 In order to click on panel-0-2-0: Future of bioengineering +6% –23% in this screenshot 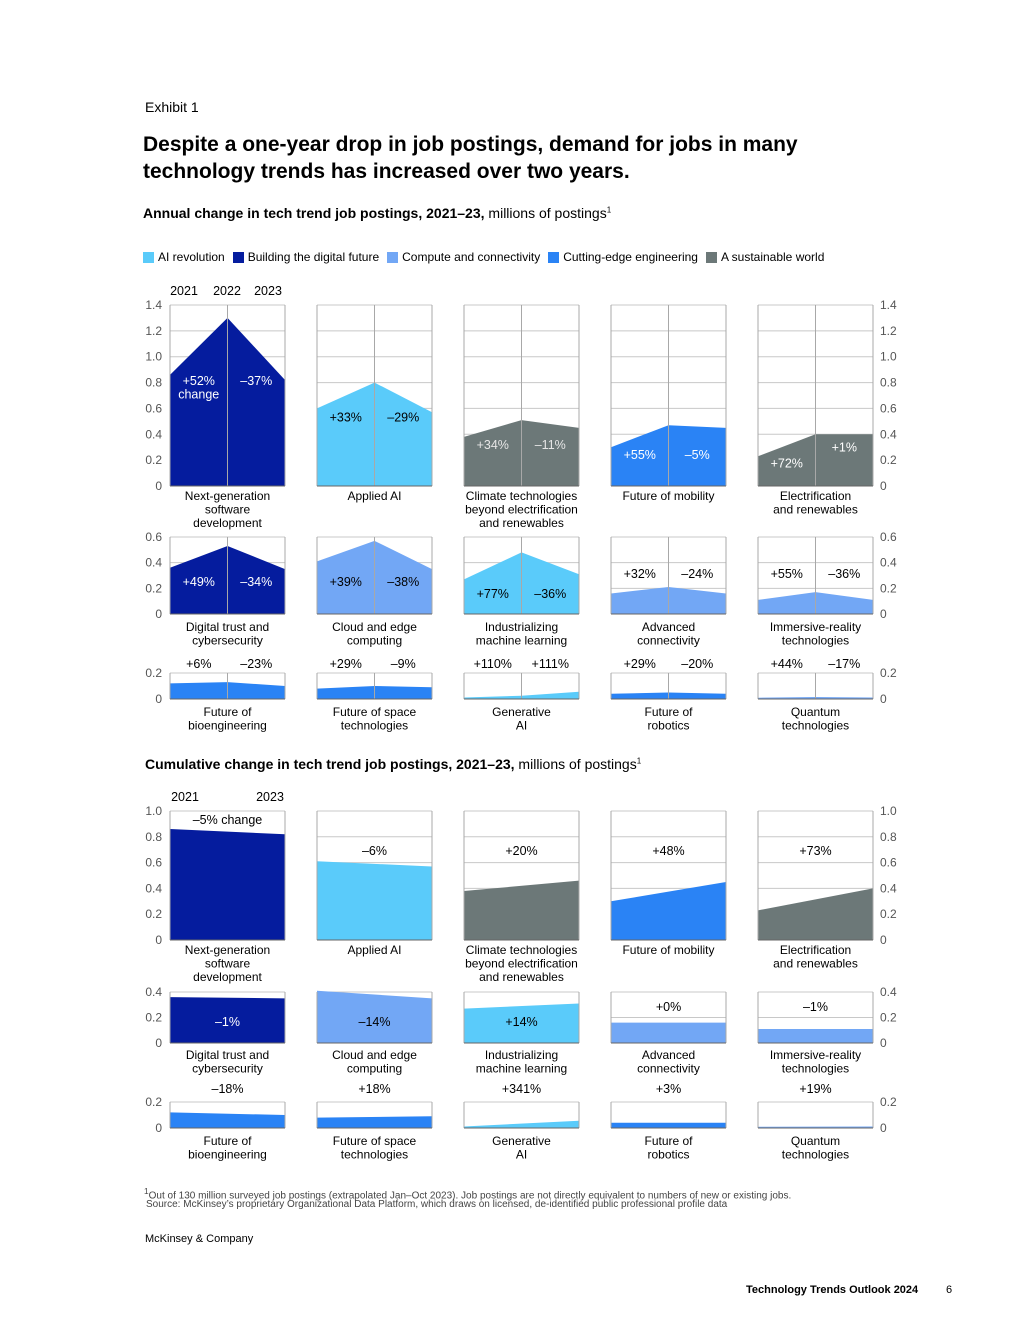, I will do `click(227, 695)`.